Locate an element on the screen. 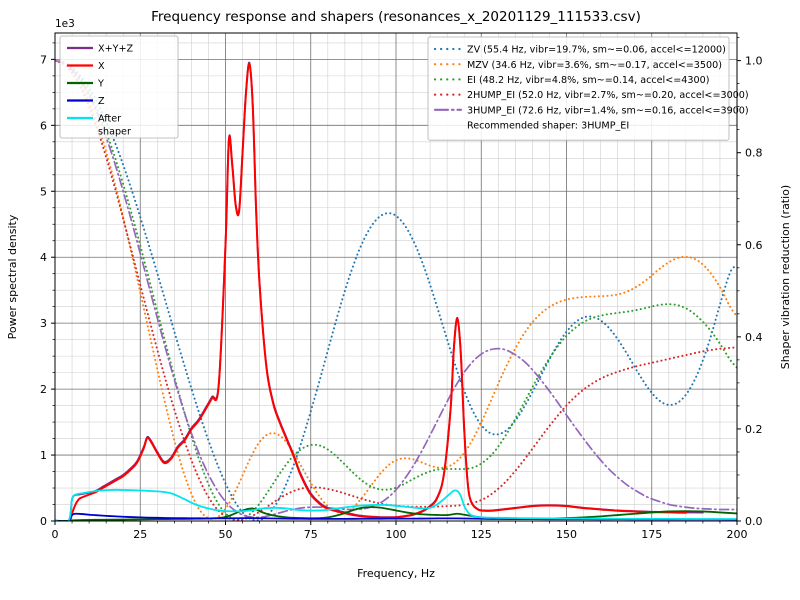 This screenshot has height=600, width=800. legend-shapers-box is located at coordinates (578, 88).